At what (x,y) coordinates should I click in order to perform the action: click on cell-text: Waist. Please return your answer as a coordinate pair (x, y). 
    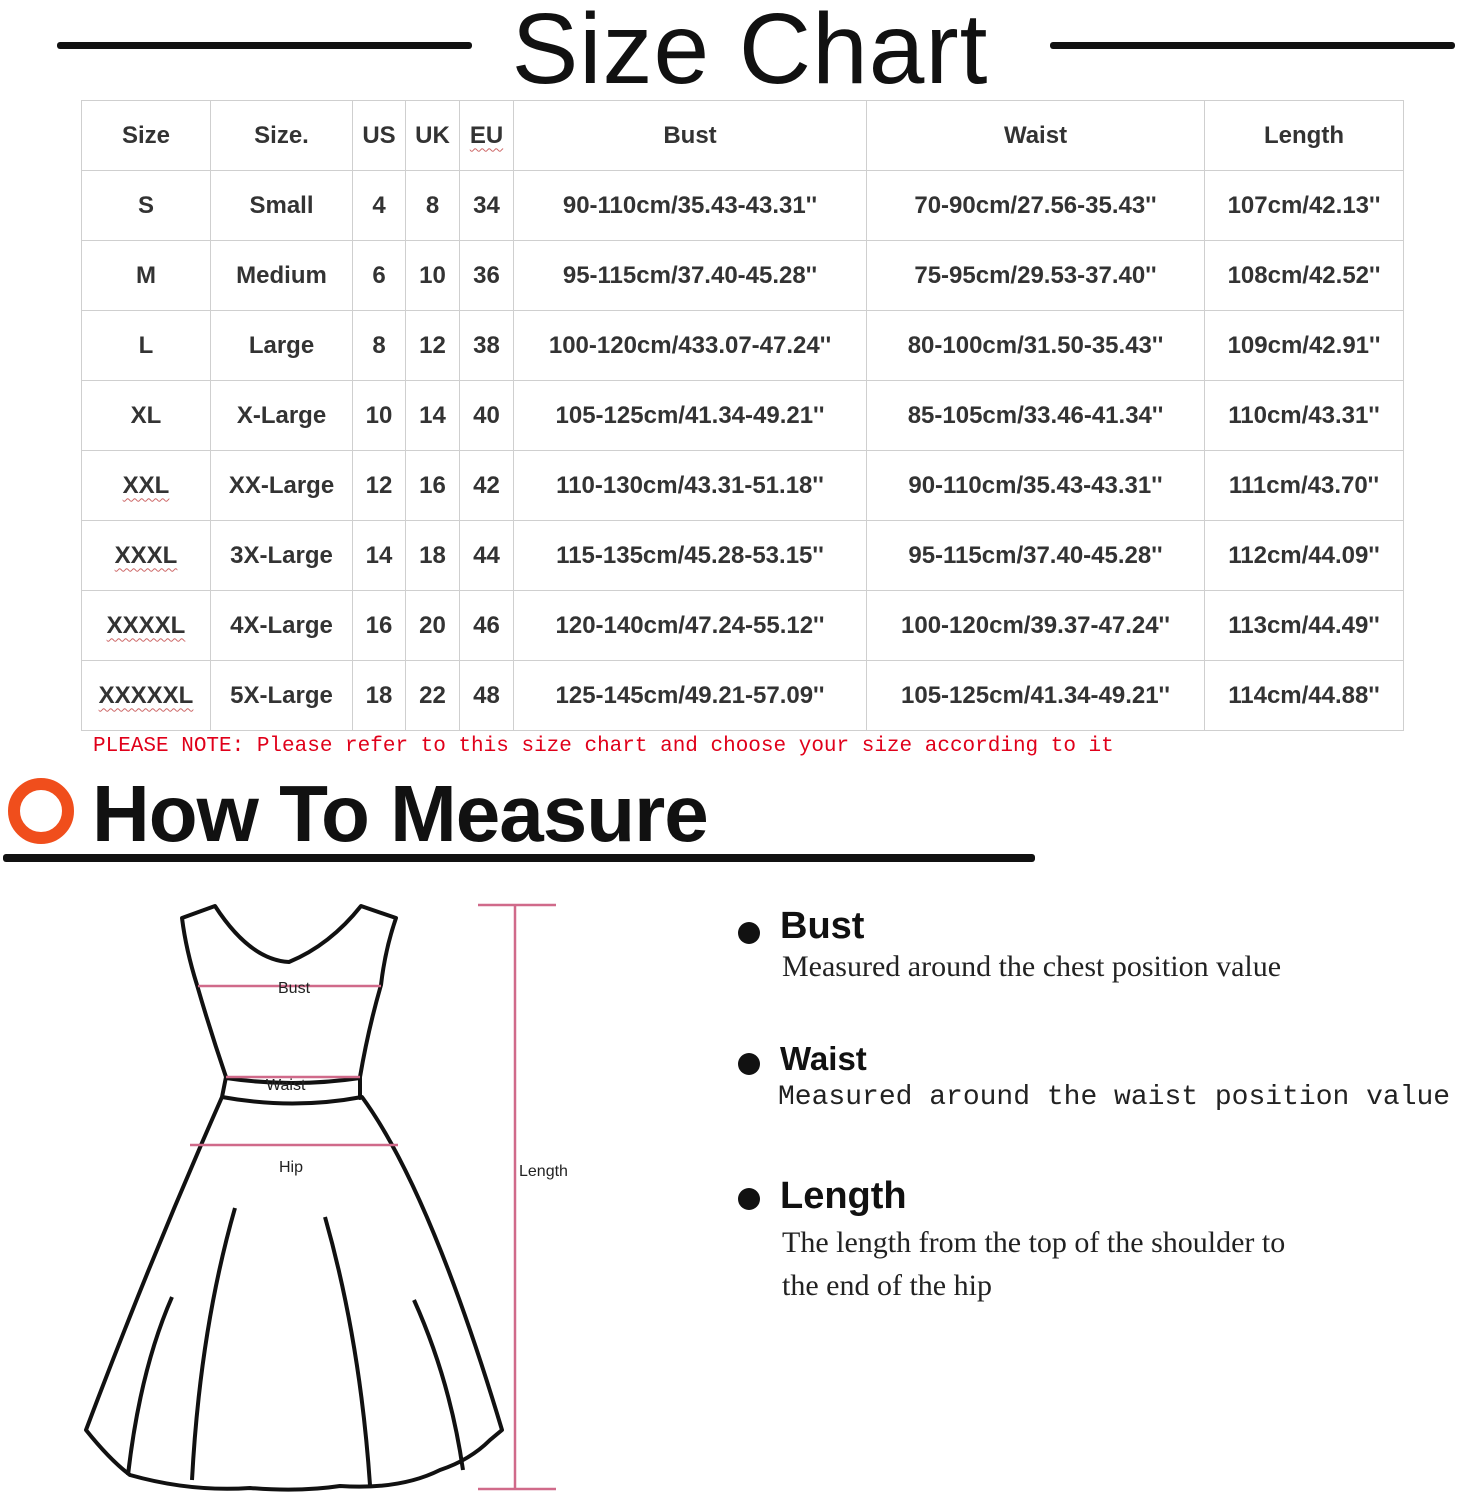
    Looking at the image, I should click on (1035, 135).